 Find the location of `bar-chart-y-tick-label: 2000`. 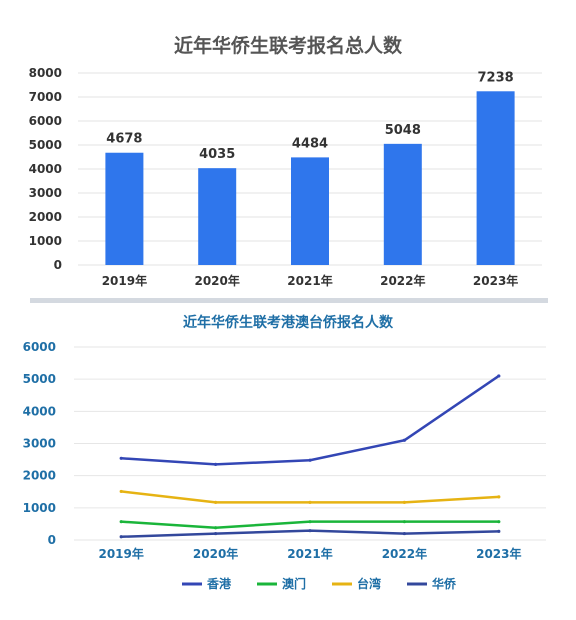

bar-chart-y-tick-label: 2000 is located at coordinates (45, 217).